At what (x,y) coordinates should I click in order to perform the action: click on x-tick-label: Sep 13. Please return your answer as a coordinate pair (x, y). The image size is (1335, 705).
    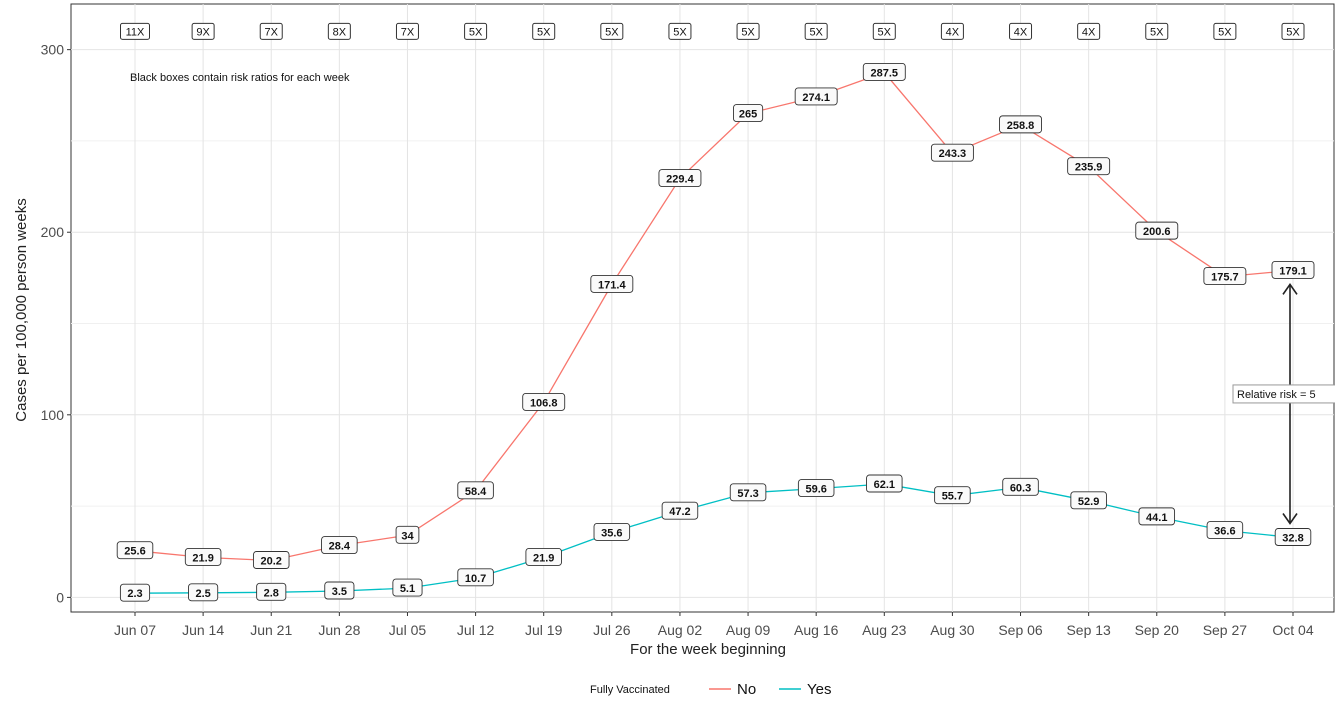
    Looking at the image, I should click on (1088, 630).